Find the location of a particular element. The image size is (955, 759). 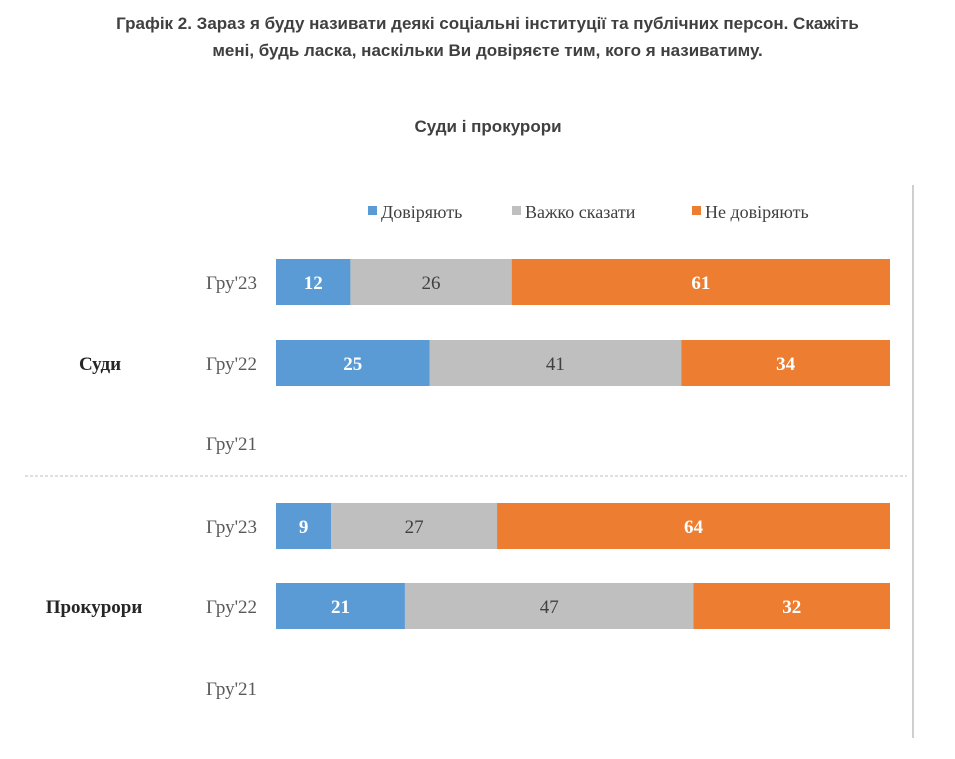

legend-label: Не довіряють is located at coordinates (757, 212).